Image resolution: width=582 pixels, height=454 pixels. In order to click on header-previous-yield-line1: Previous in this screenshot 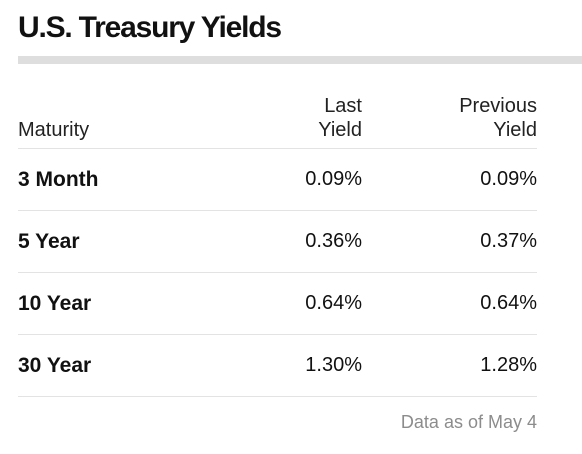, I will do `click(498, 106)`.